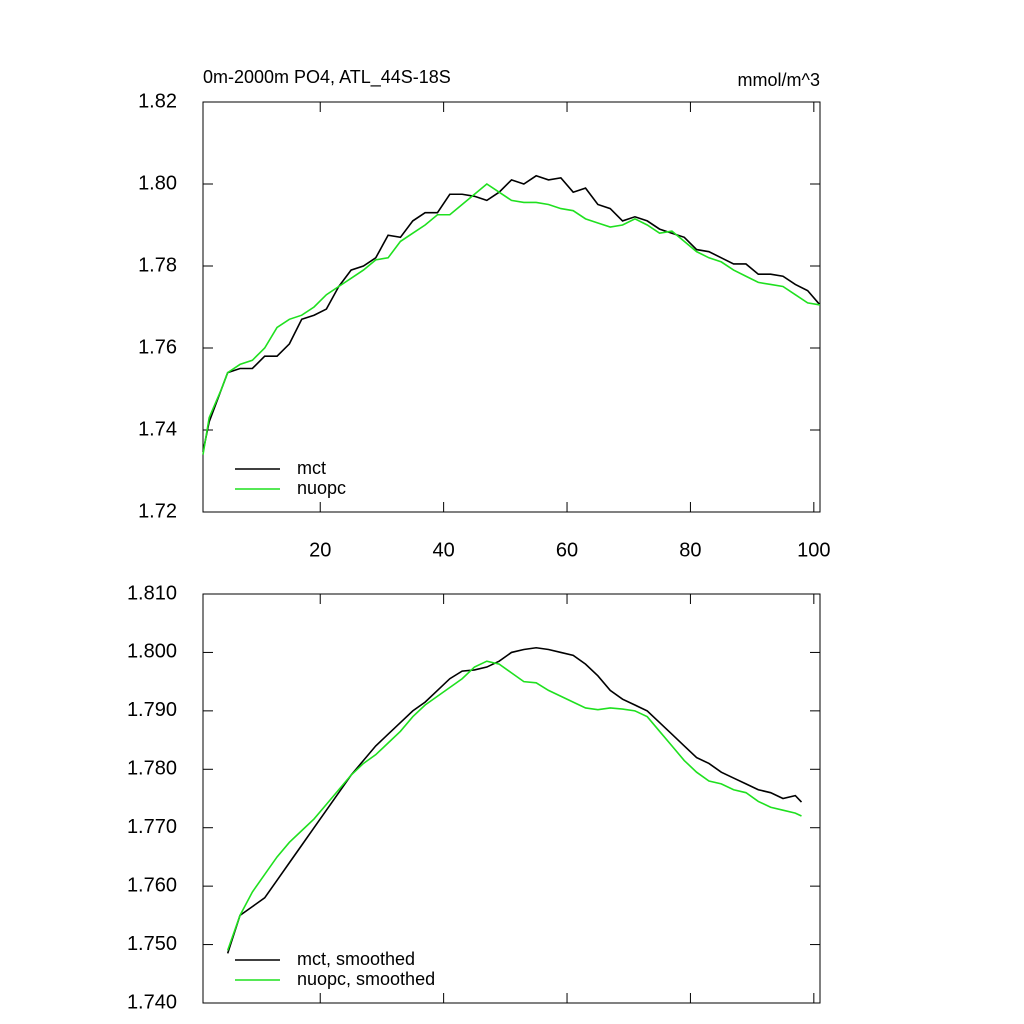 Image resolution: width=1024 pixels, height=1024 pixels. I want to click on y-tick-label: 1.72, so click(157, 511).